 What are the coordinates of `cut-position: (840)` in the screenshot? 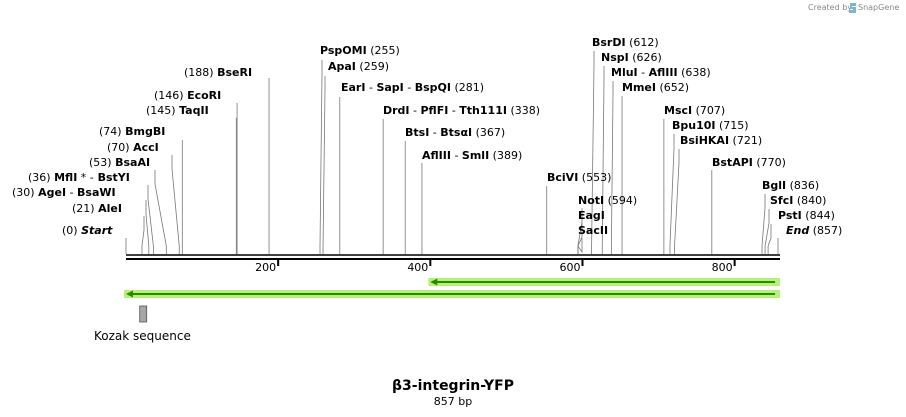 It's located at (812, 200).